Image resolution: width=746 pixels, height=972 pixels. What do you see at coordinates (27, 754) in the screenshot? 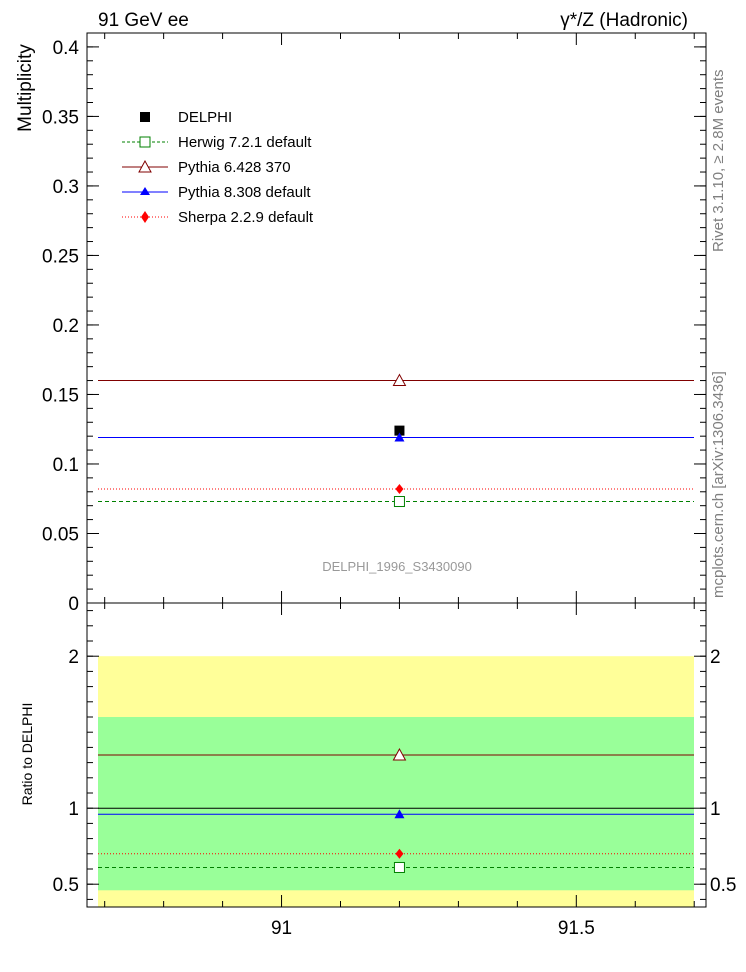
I see `ratio-ylabel: Ratio to DELPHI` at bounding box center [27, 754].